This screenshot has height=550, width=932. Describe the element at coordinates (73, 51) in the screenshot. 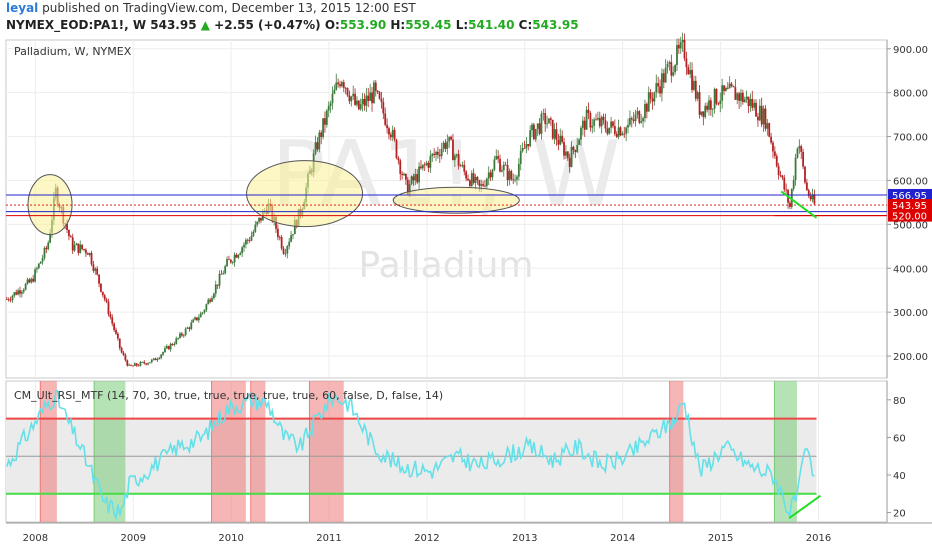

I see `price-panel-title: Palladium, W, NYMEX` at that location.